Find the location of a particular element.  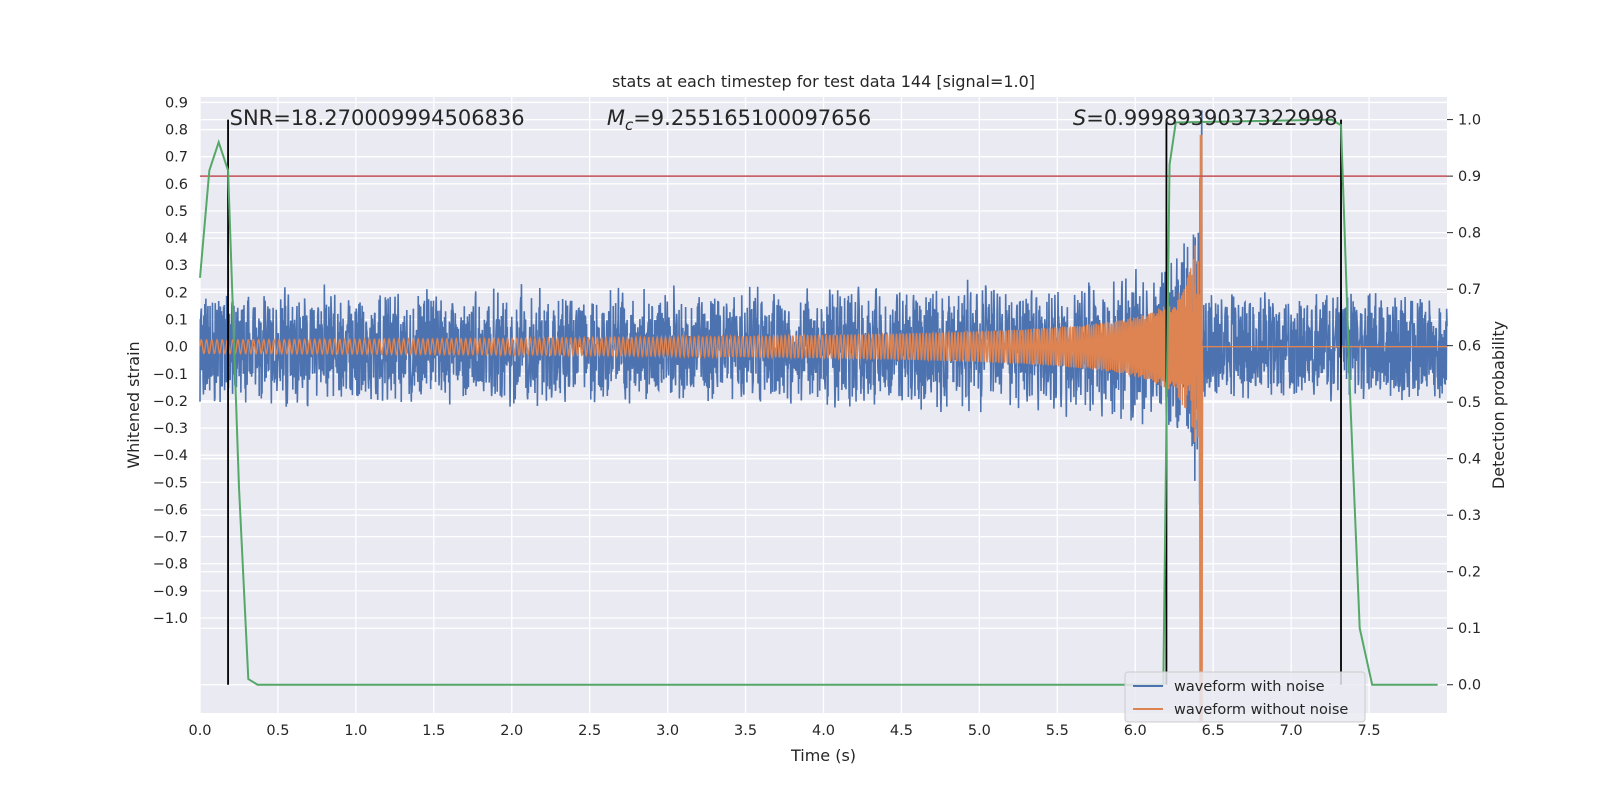

y-tick-label: 0.0 is located at coordinates (176, 348).